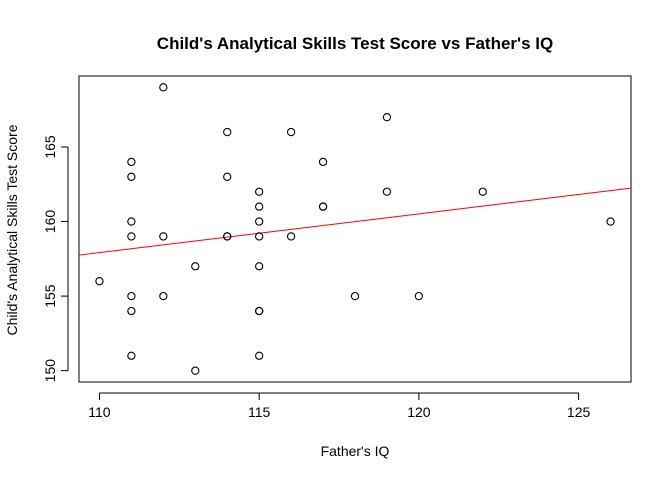 The height and width of the screenshot is (480, 672). What do you see at coordinates (419, 412) in the screenshot?
I see `x-tick-label: 120` at bounding box center [419, 412].